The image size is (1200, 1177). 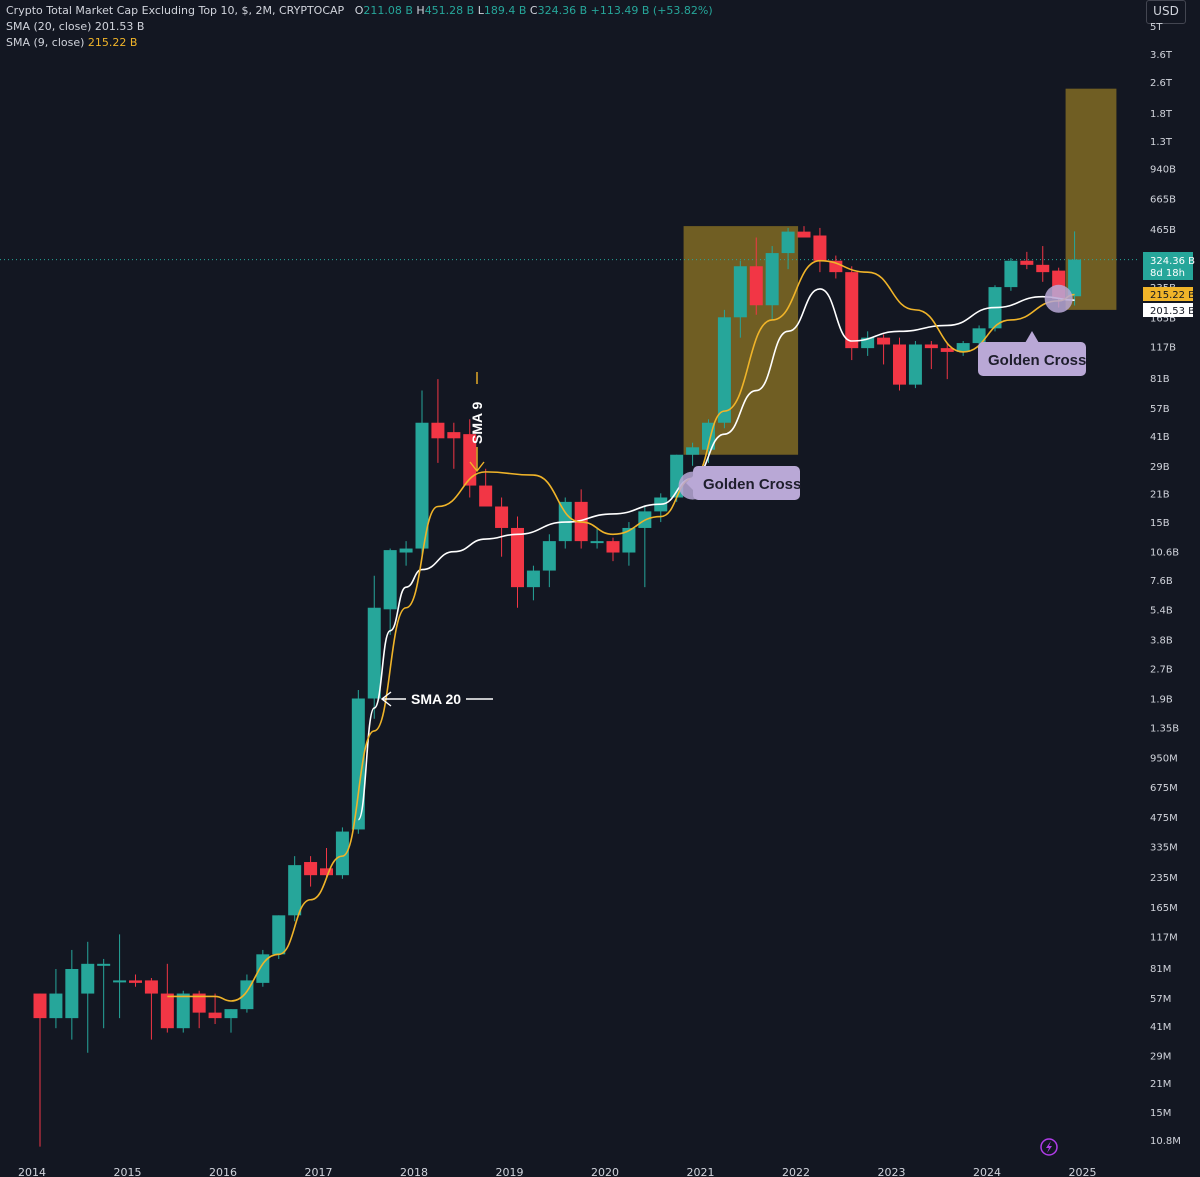 I want to click on legend-sma20-label: SMA (20, close), so click(x=49, y=26).